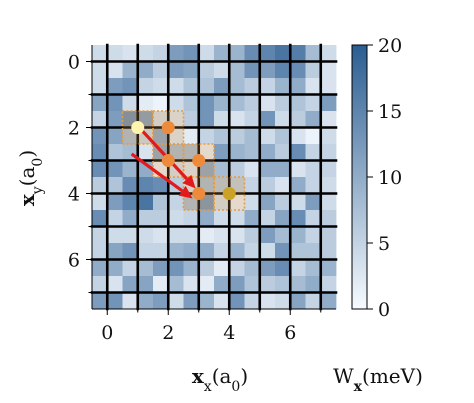 Image resolution: width=474 pixels, height=403 pixels. Describe the element at coordinates (74, 261) in the screenshot. I see `y-tick-label: 6` at that location.